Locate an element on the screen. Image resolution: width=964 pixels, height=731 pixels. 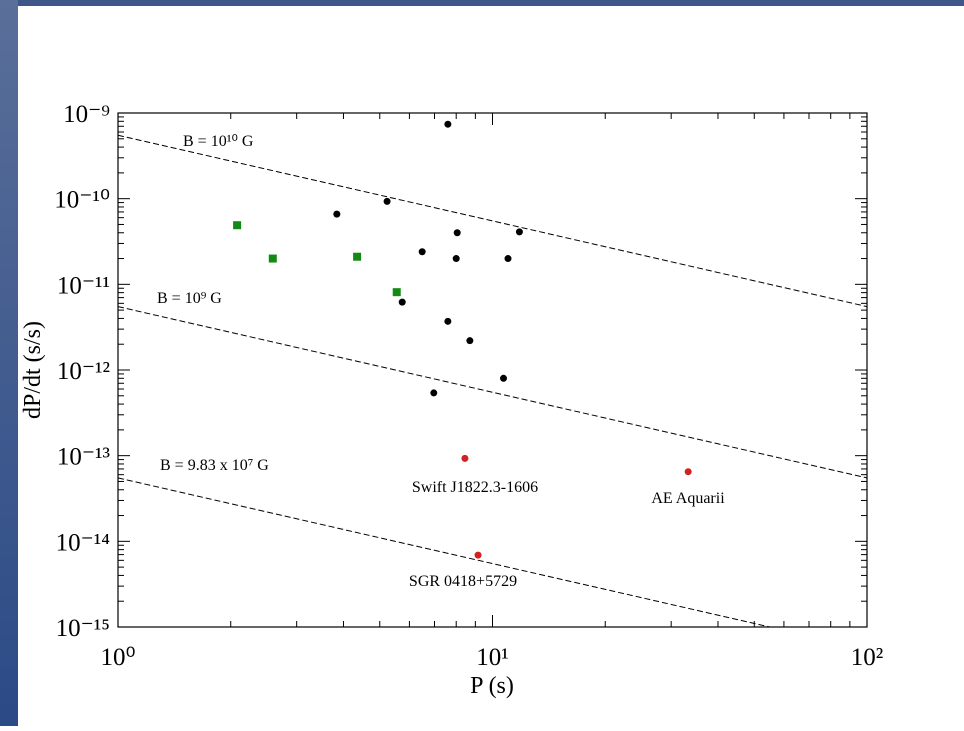
left-frame is located at coordinates (9, 363).